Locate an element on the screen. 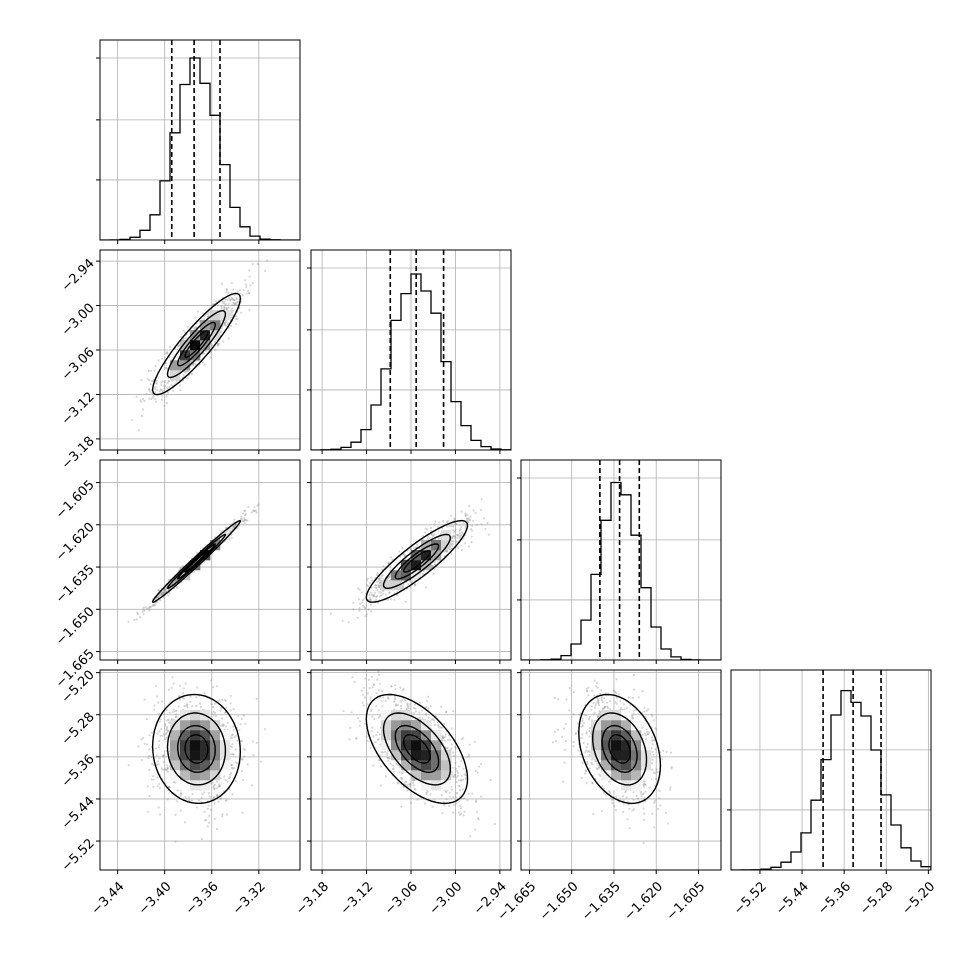  x-tick-label: −3.00 is located at coordinates (446, 898).